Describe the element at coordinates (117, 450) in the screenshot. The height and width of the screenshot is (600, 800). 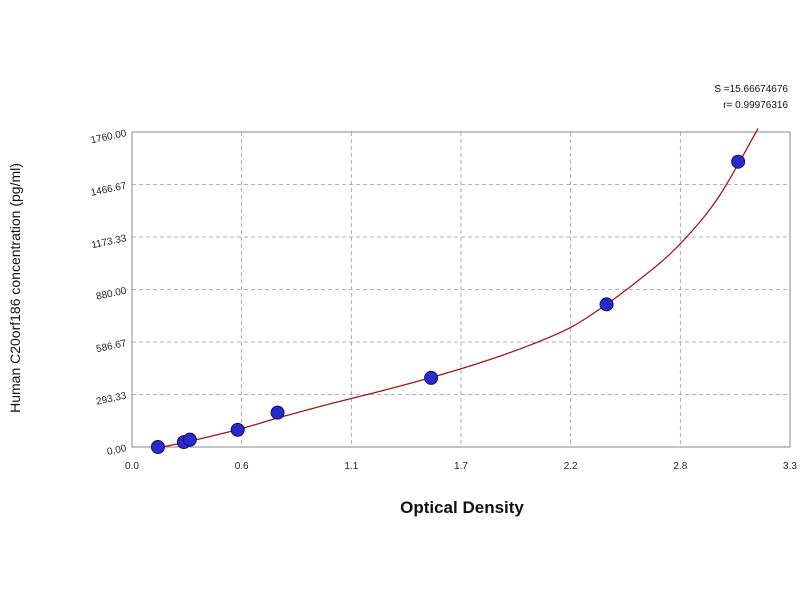
I see `y-tick-label: 0.00` at that location.